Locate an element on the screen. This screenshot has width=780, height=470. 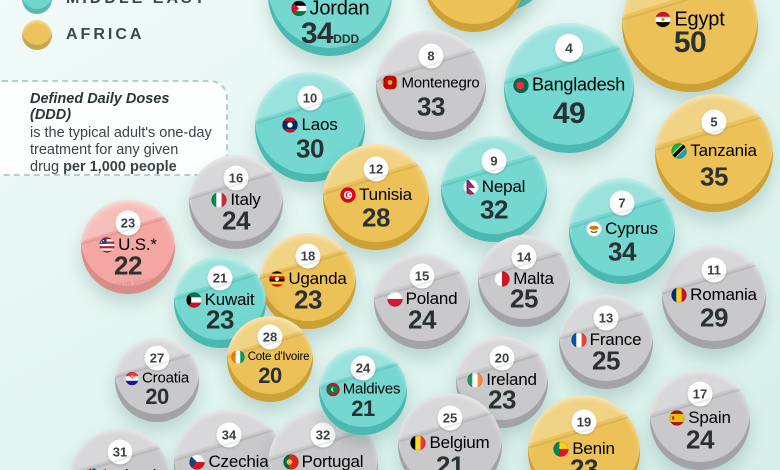
country-name: Laos is located at coordinates (319, 124).